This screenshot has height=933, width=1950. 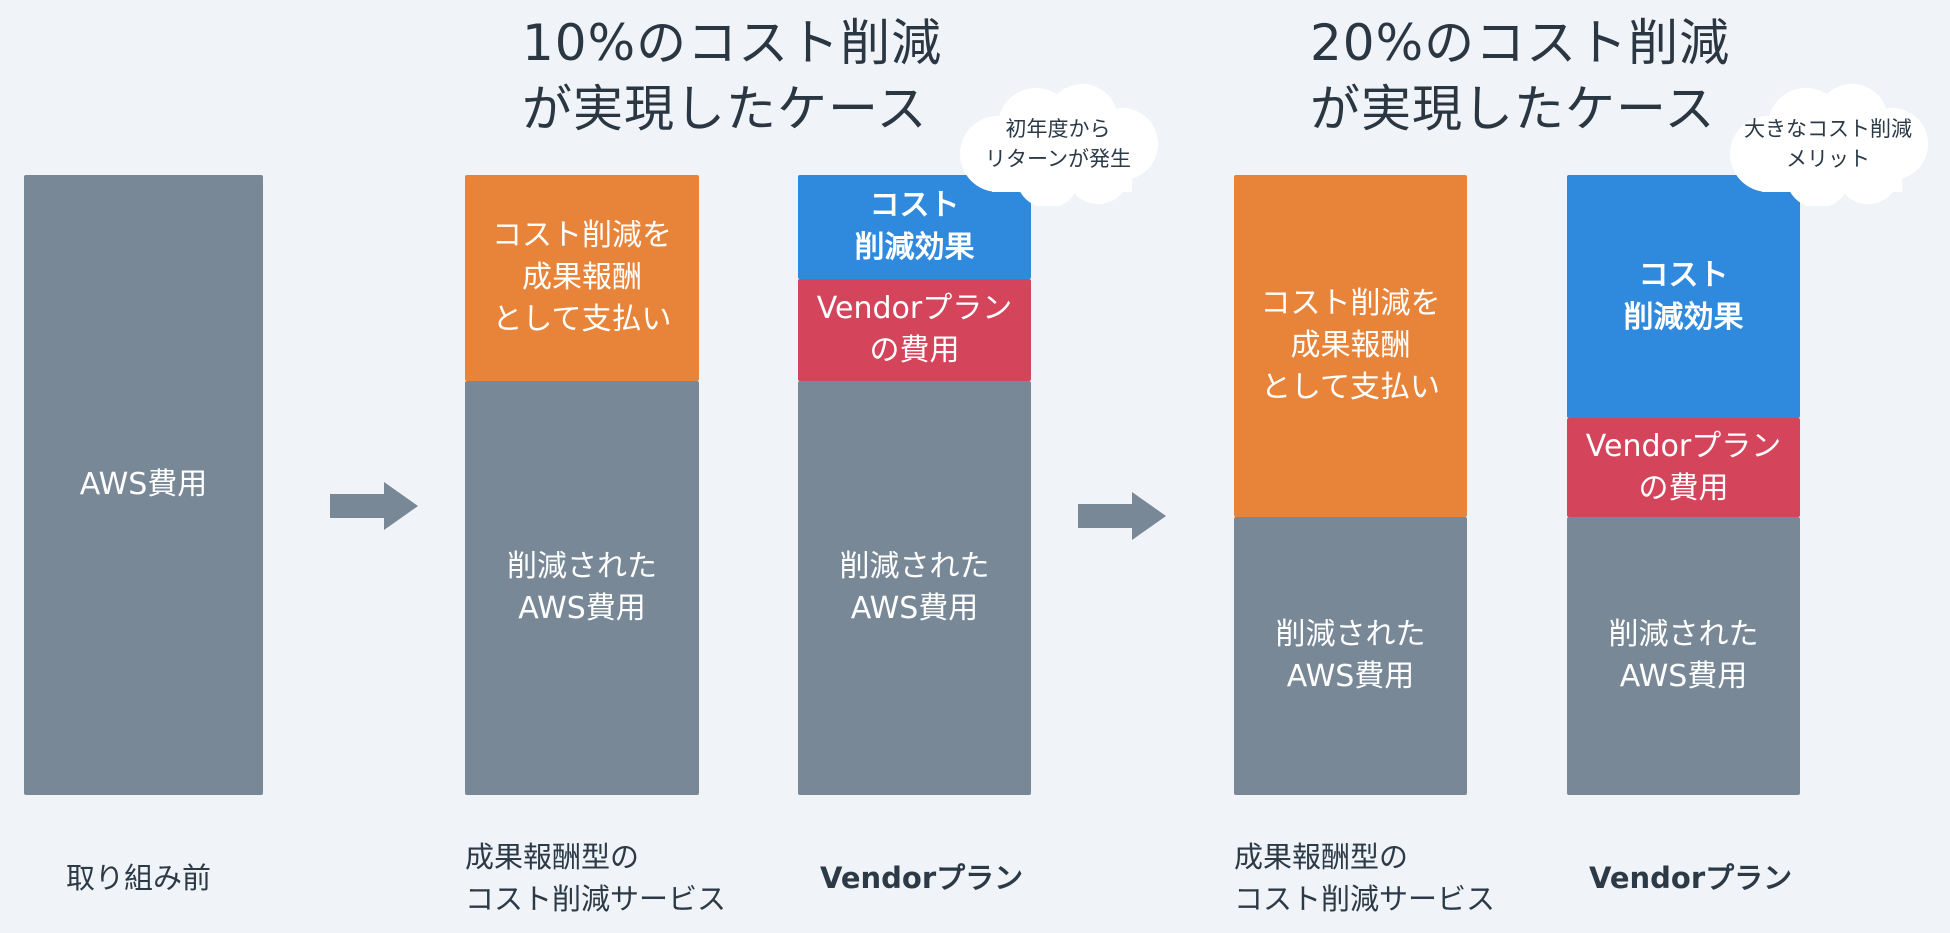 What do you see at coordinates (143, 485) in the screenshot?
I see `aws-cost-bar-before: AWS費用` at bounding box center [143, 485].